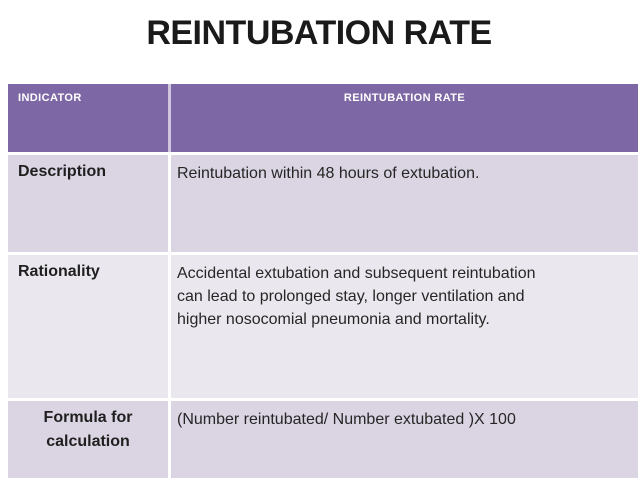 The height and width of the screenshot is (478, 638). Describe the element at coordinates (88, 203) in the screenshot. I see `row-label-description: Description` at that location.